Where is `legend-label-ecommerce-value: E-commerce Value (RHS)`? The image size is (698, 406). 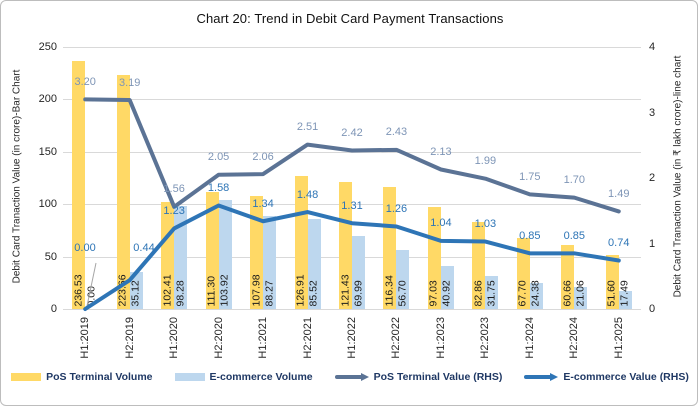
legend-label-ecommerce-value: E-commerce Value (RHS) is located at coordinates (626, 377).